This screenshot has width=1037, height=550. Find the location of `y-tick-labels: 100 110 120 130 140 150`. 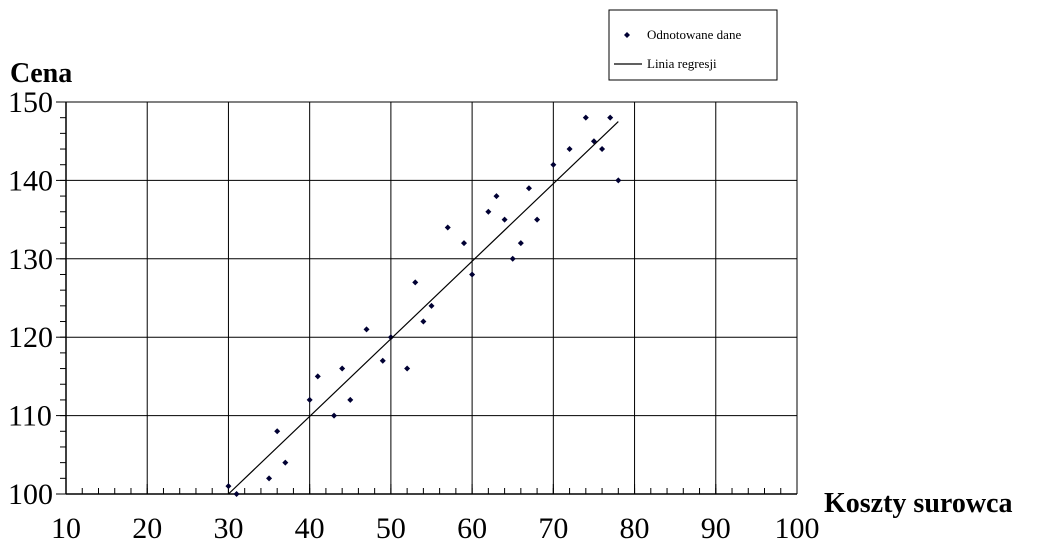

y-tick-labels: 100 110 120 130 140 150 is located at coordinates (30, 298).